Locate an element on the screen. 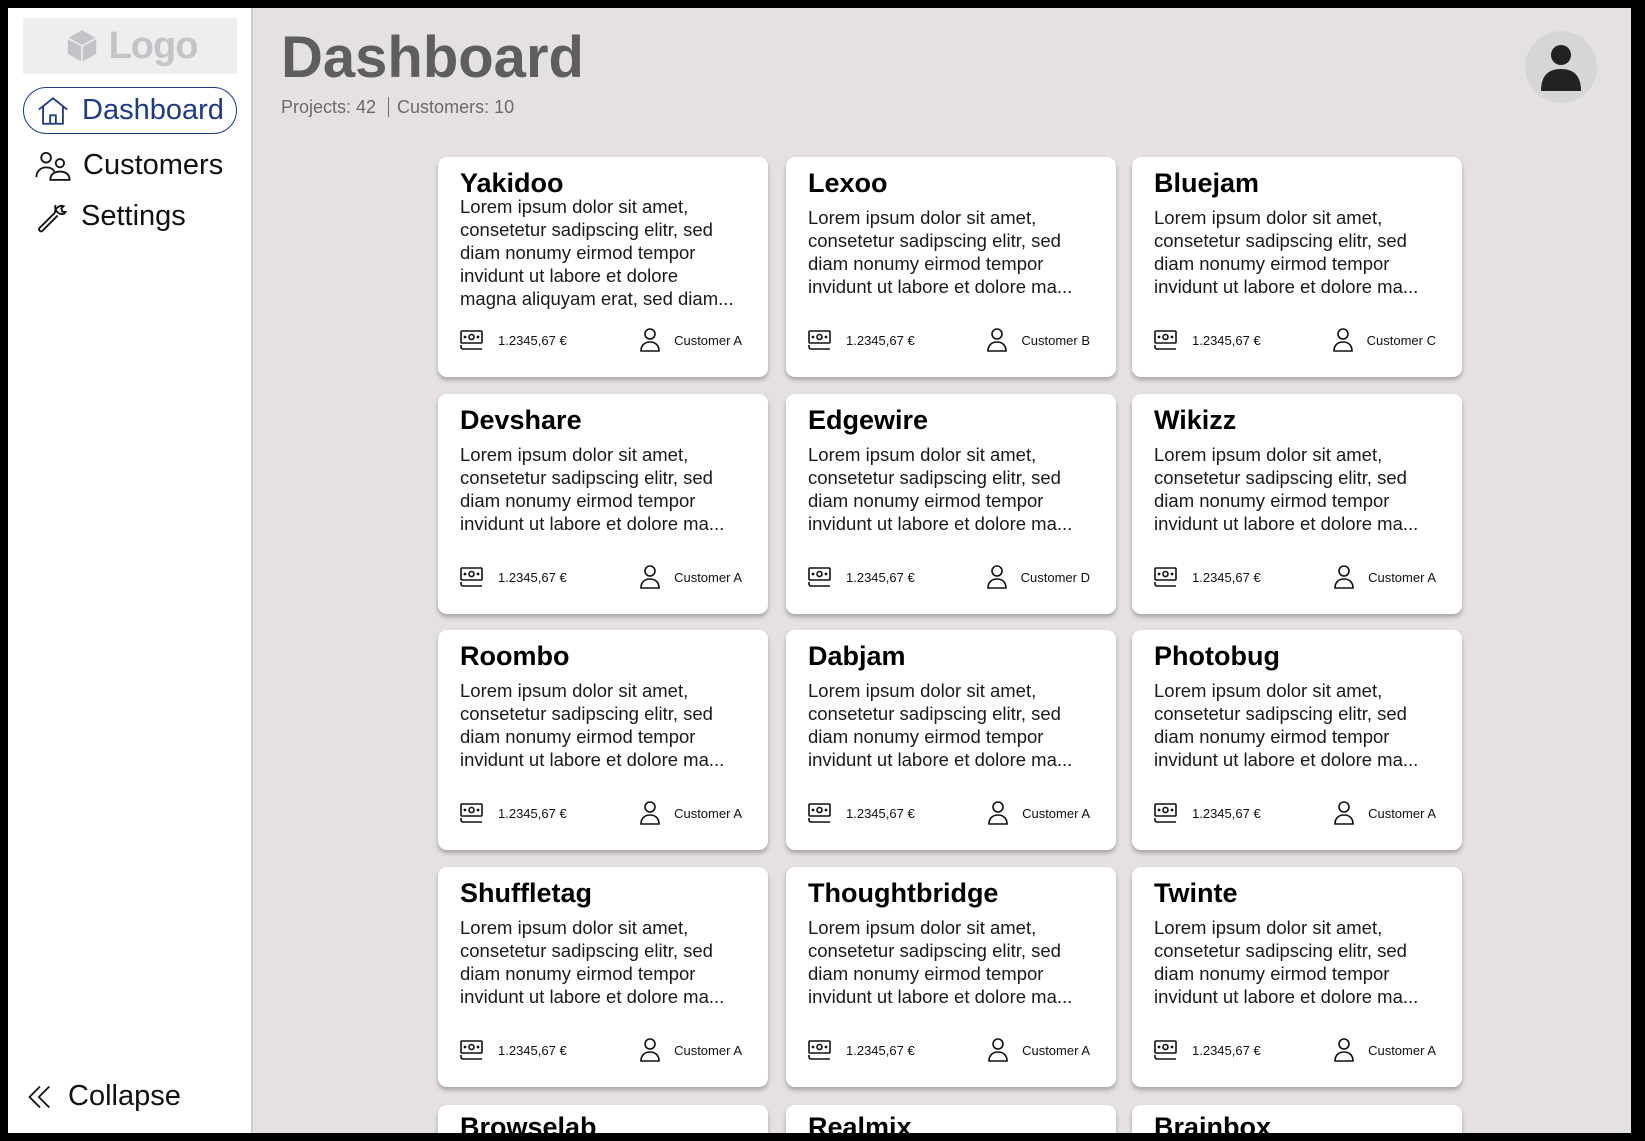  project-title: Lexoo is located at coordinates (848, 183).